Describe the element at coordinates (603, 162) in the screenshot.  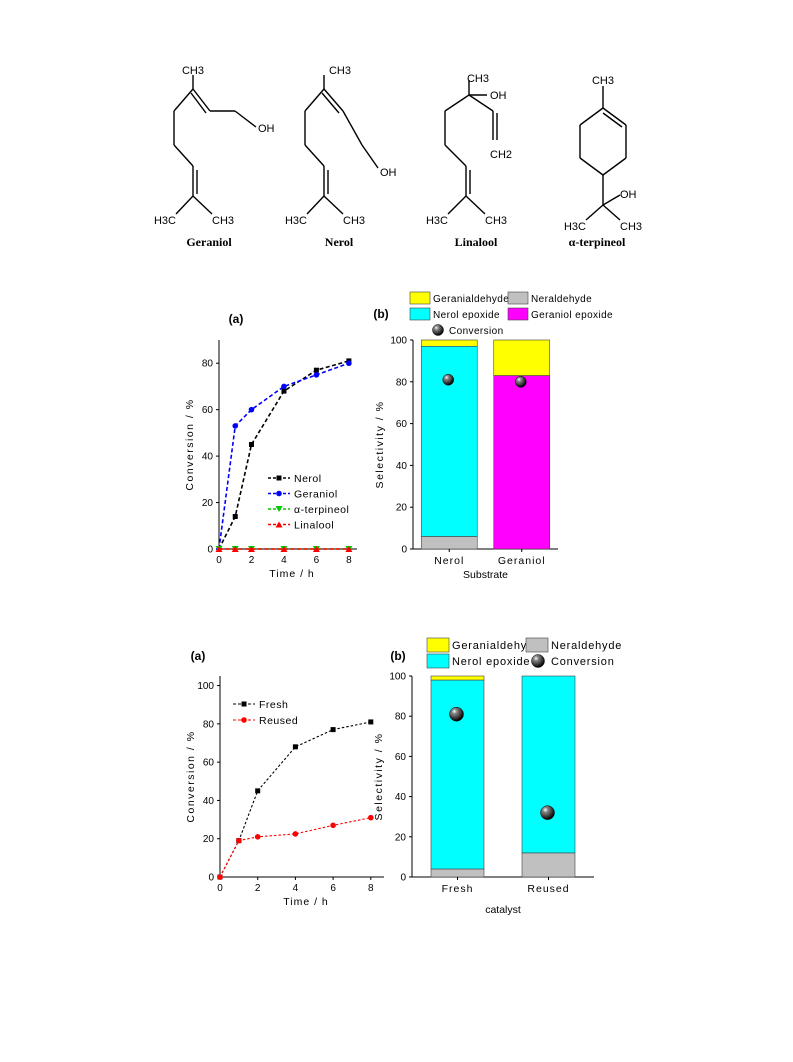
I see `terpineol-structure: CH3 OH H3C CH3 α-terpineol` at that location.